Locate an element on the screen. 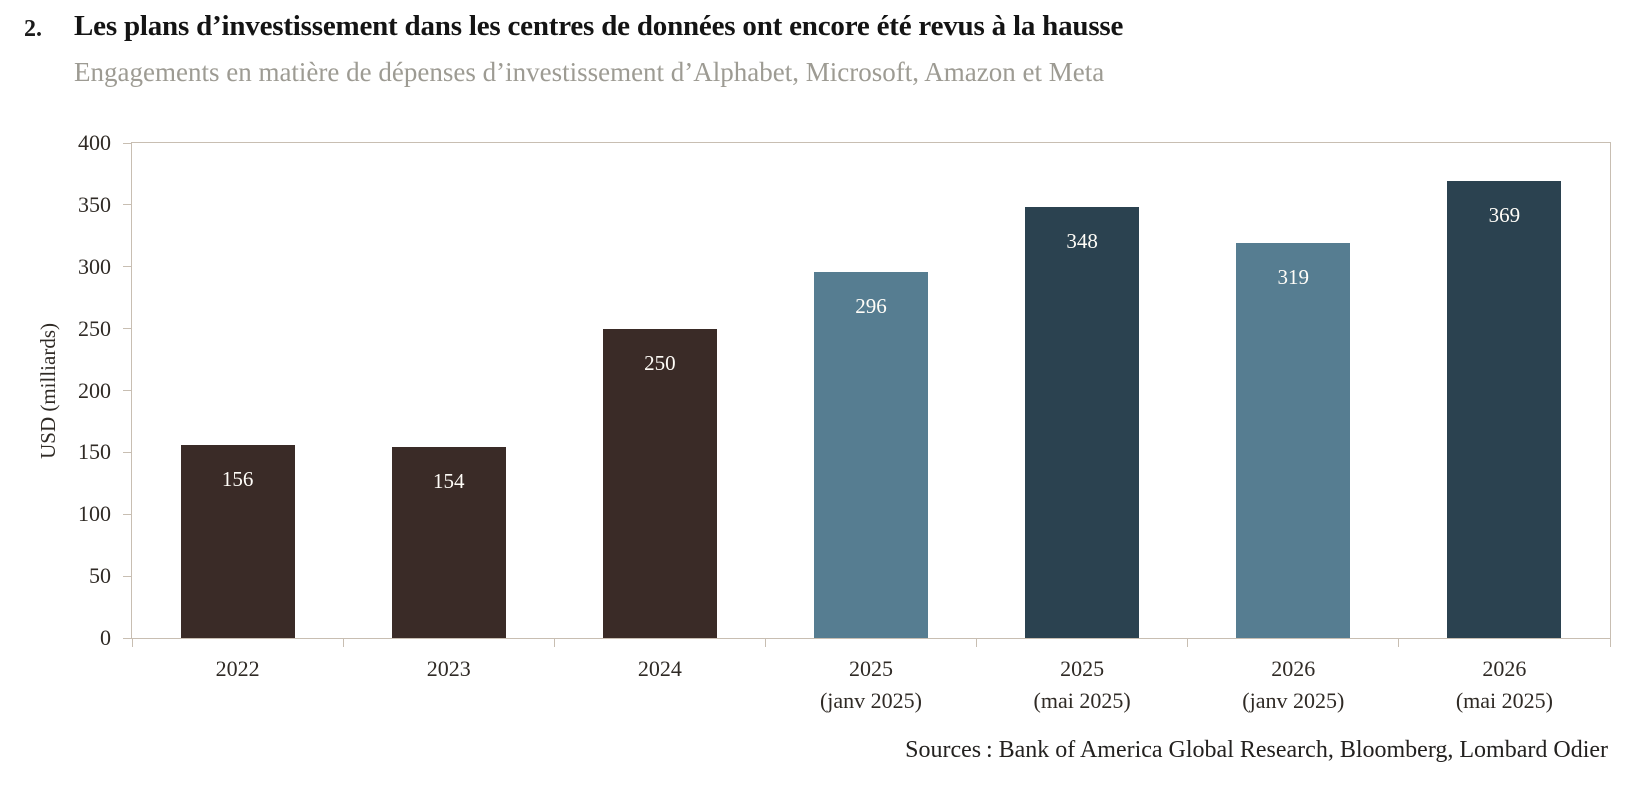  bar-value-label: 348 is located at coordinates (1082, 241).